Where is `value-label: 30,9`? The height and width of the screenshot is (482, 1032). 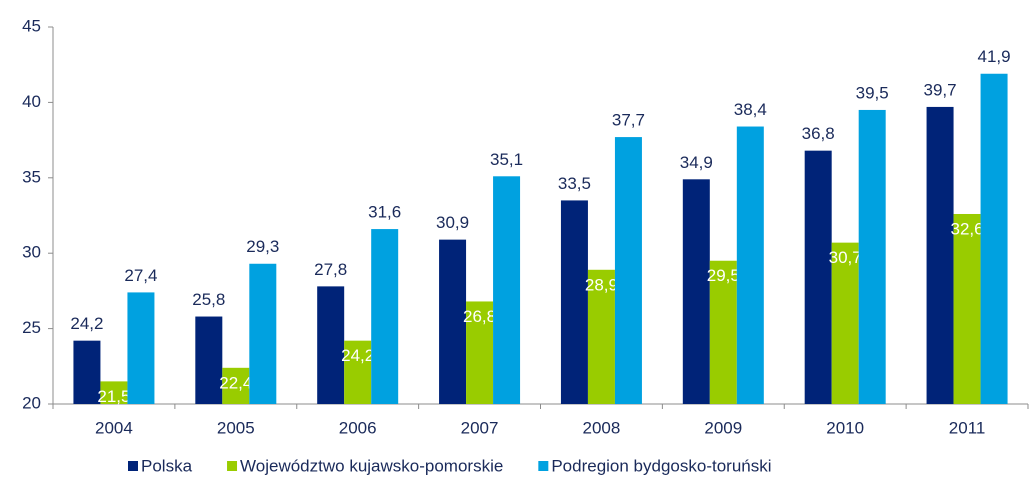 value-label: 30,9 is located at coordinates (452, 222).